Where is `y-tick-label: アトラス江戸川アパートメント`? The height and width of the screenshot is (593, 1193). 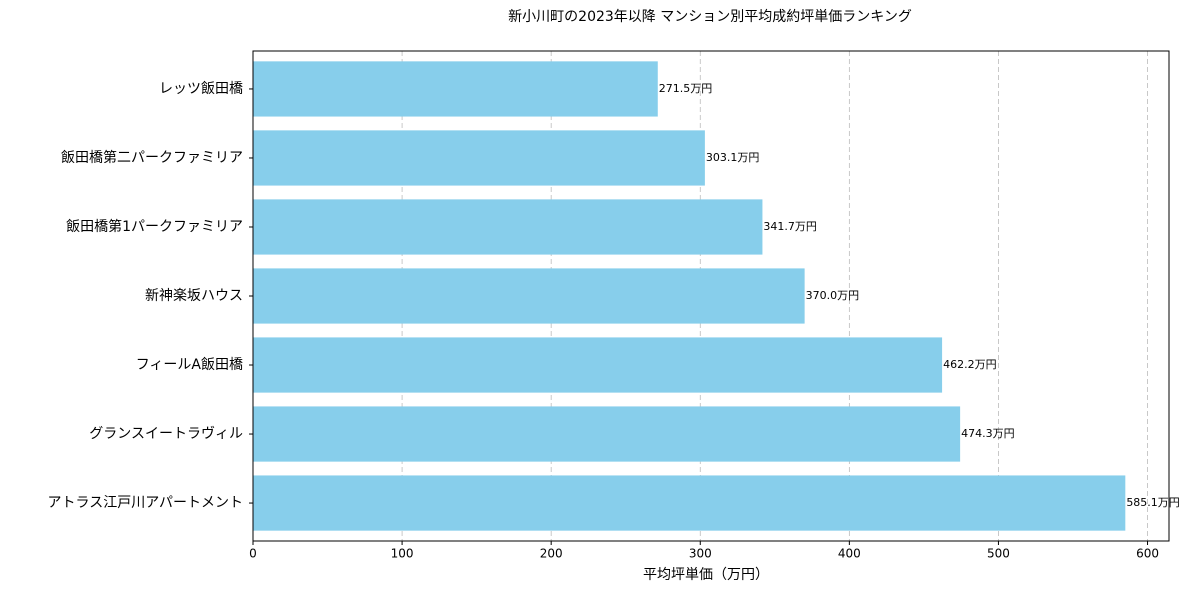
y-tick-label: アトラス江戸川アパートメント is located at coordinates (145, 503).